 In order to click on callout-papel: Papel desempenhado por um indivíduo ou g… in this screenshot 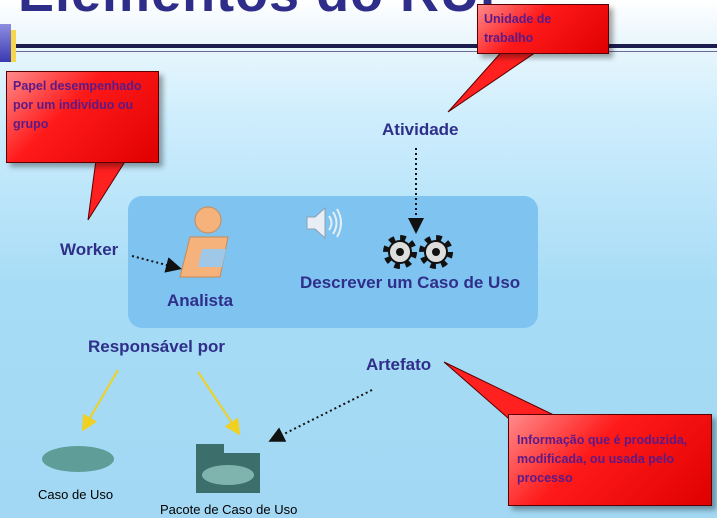, I will do `click(82, 117)`.